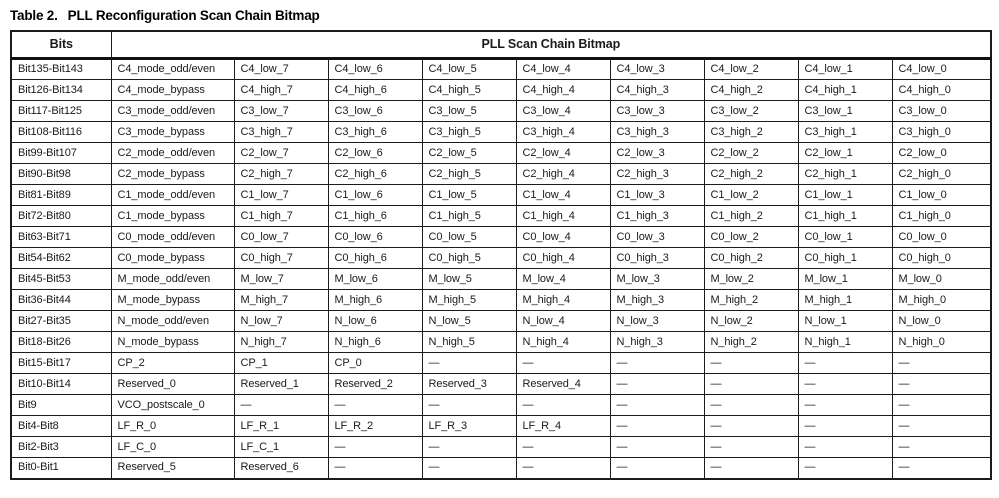 Image resolution: width=999 pixels, height=498 pixels. Describe the element at coordinates (375, 111) in the screenshot. I see `bitmap-cell: C3_low_6` at that location.